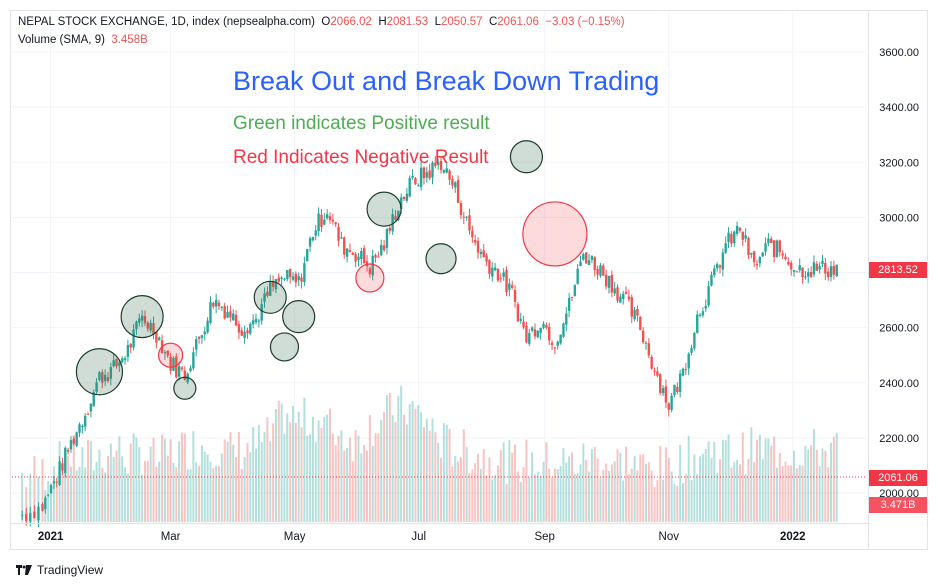  What do you see at coordinates (61, 40) in the screenshot?
I see `volume-label: Volume (SMA, 9)` at bounding box center [61, 40].